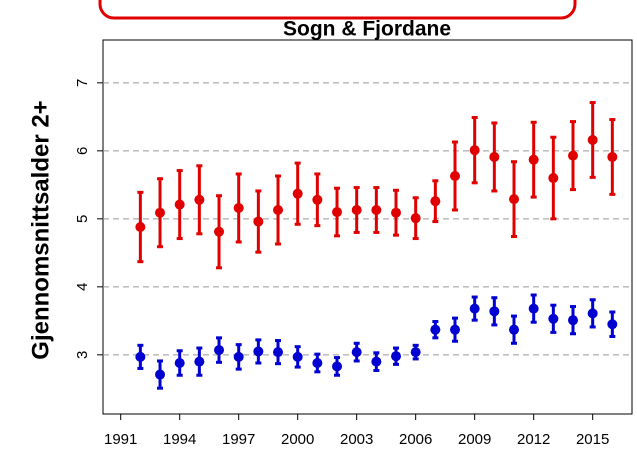  I want to click on y-tick-label: 3, so click(82, 355).